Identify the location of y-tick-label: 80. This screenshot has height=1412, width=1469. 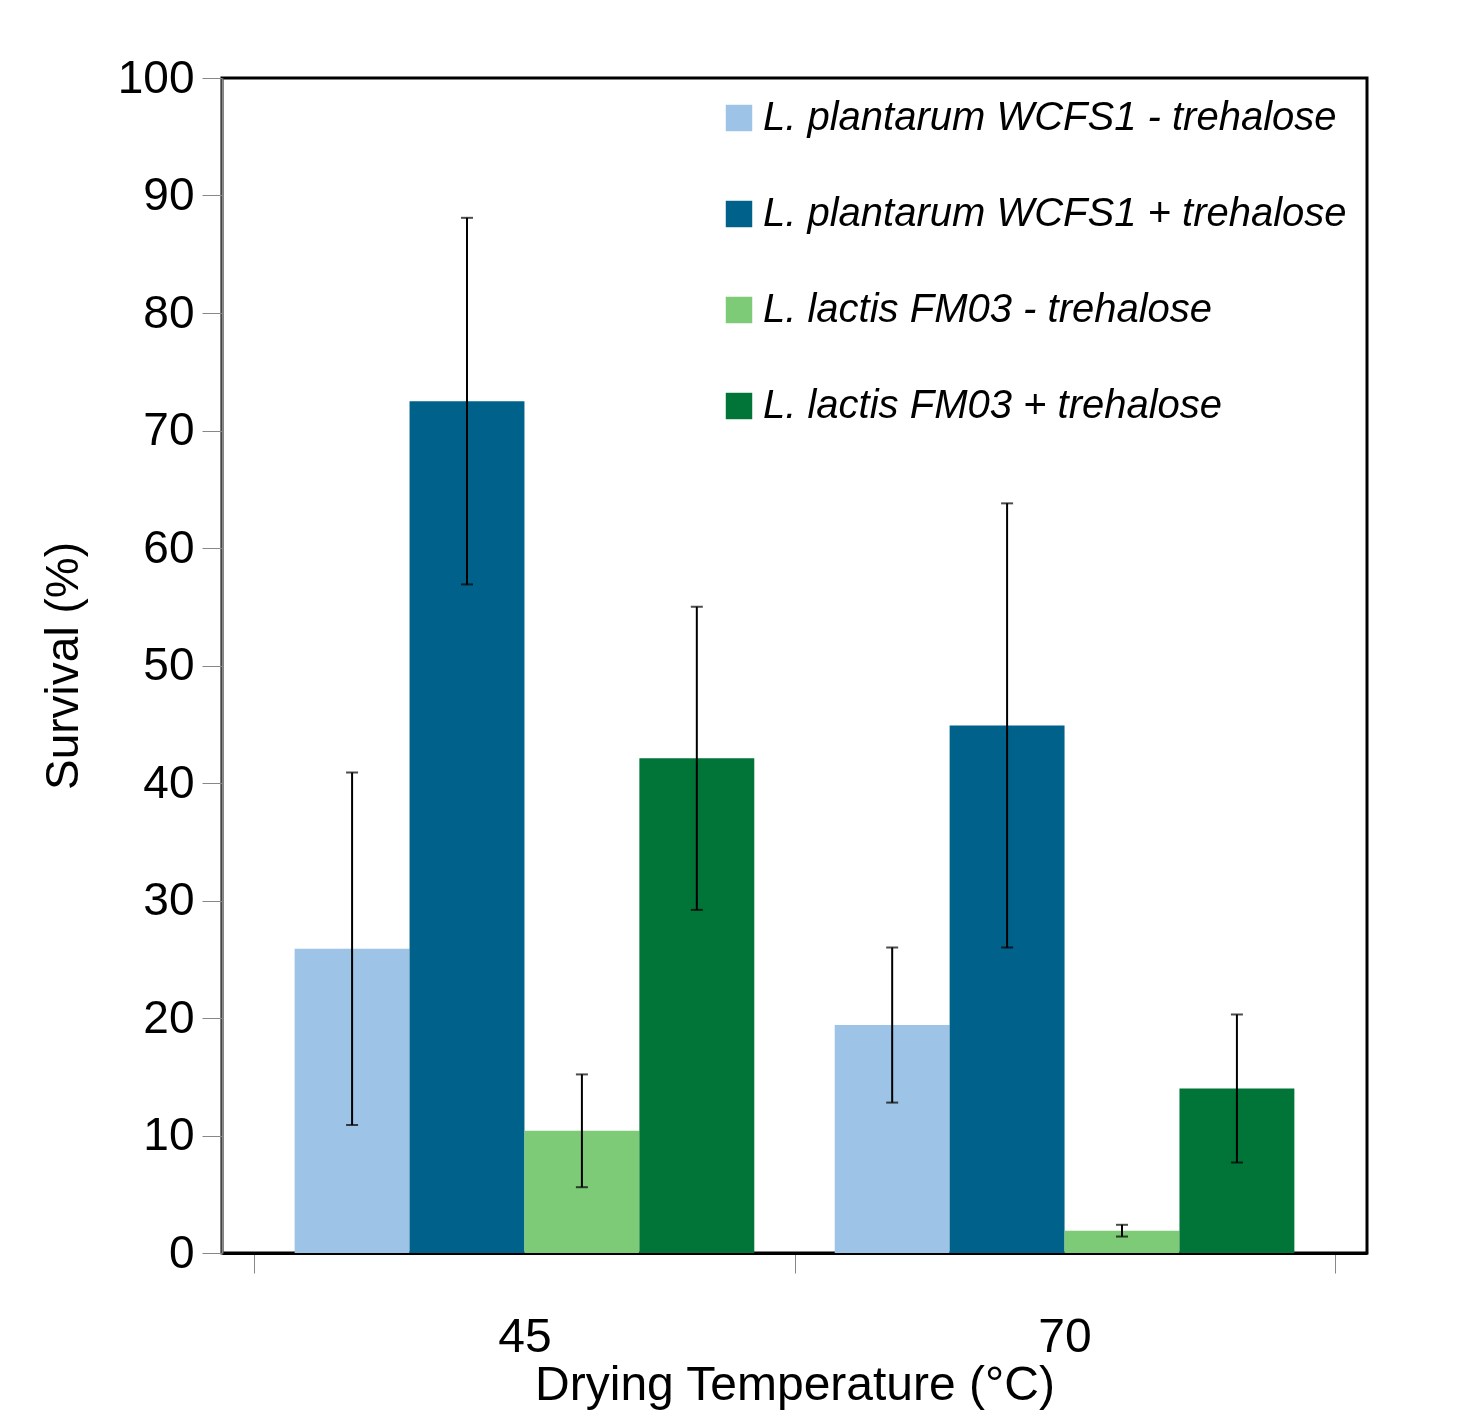
(169, 311).